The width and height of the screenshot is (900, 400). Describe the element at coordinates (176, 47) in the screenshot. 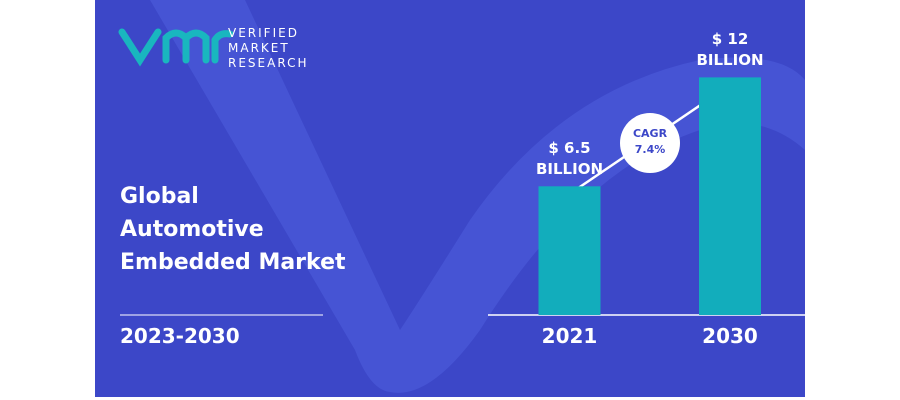

I see `logo` at that location.